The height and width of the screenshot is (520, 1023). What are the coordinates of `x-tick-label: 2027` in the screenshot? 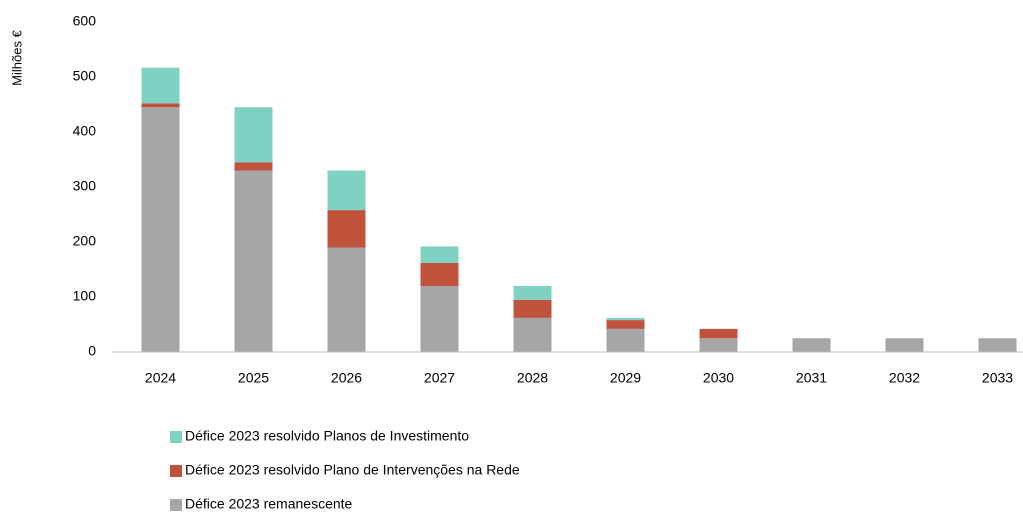 It's located at (439, 378).